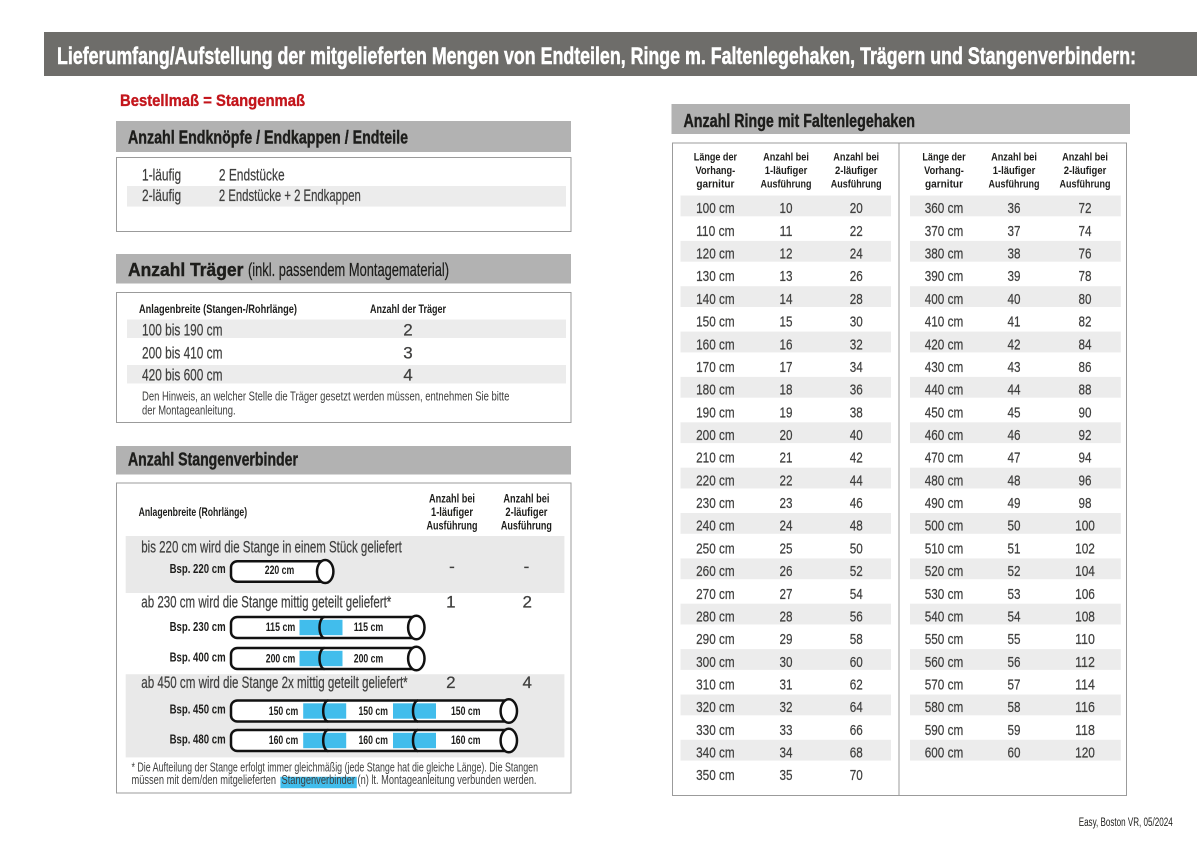 The width and height of the screenshot is (1200, 849). What do you see at coordinates (786, 616) in the screenshot?
I see `svg-text: 28` at bounding box center [786, 616].